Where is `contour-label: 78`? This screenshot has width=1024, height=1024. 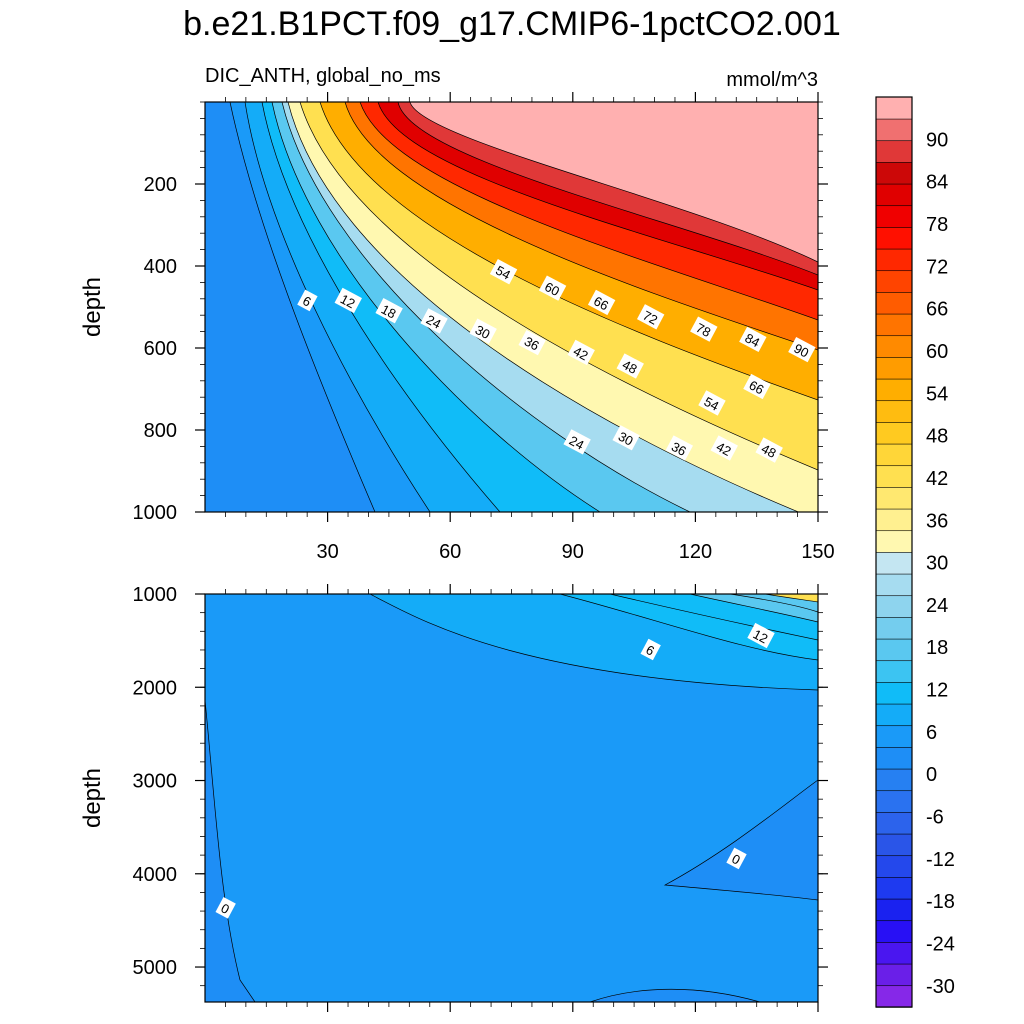 contour-label: 78 is located at coordinates (704, 329).